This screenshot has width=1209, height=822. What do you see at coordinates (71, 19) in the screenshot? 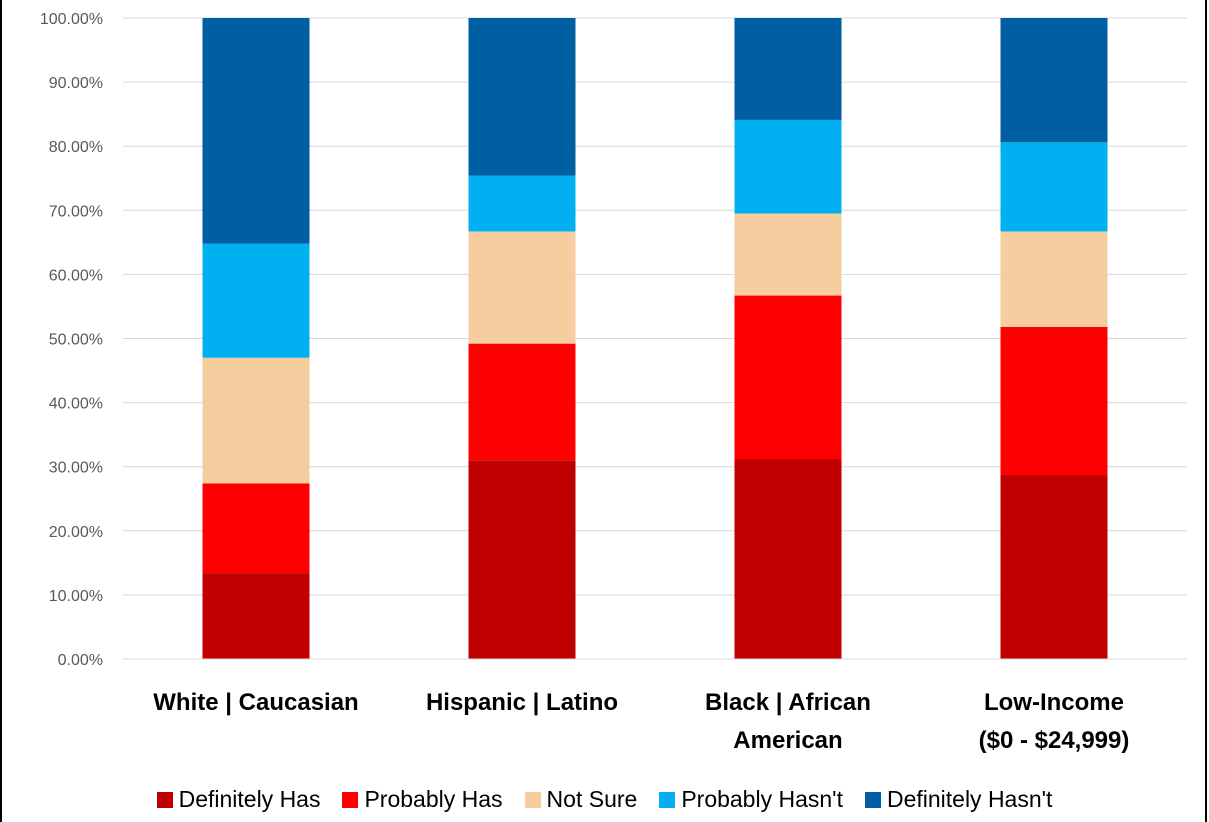
I see `y-tick-label: 100.00%` at bounding box center [71, 19].